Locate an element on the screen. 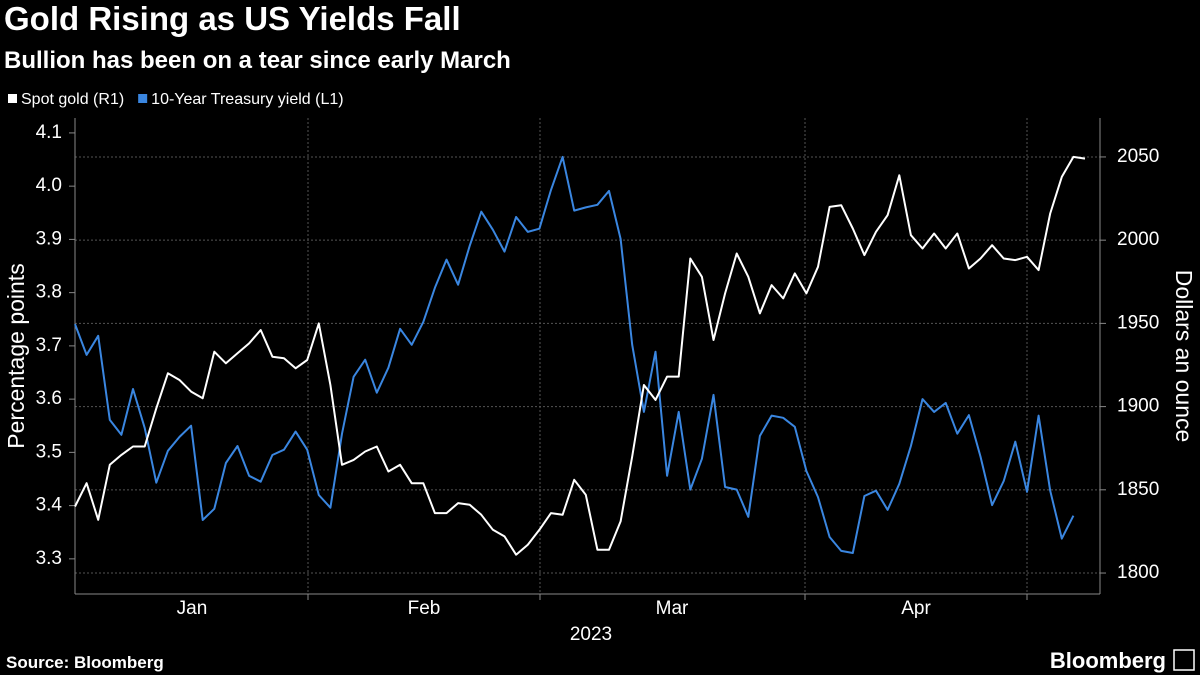 This screenshot has height=675, width=1200. x-tick-label: Feb is located at coordinates (424, 608).